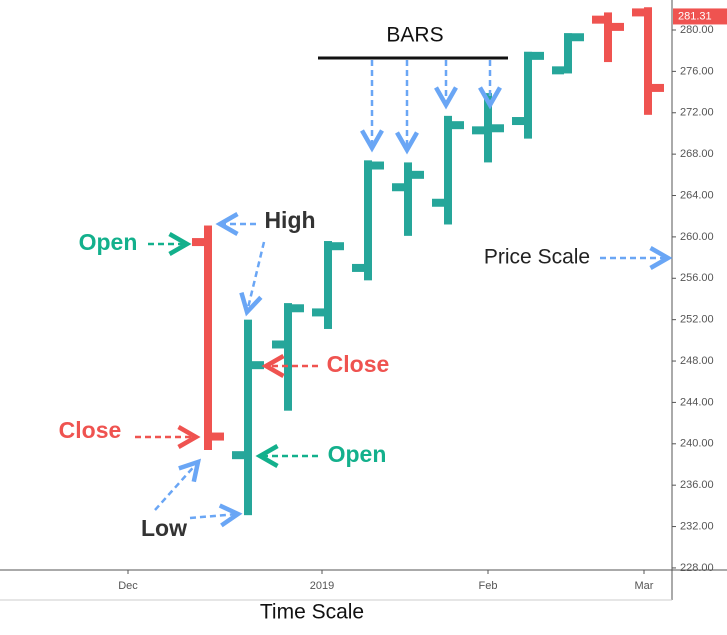 The height and width of the screenshot is (635, 727). I want to click on y-tick-label: 280.00, so click(697, 30).